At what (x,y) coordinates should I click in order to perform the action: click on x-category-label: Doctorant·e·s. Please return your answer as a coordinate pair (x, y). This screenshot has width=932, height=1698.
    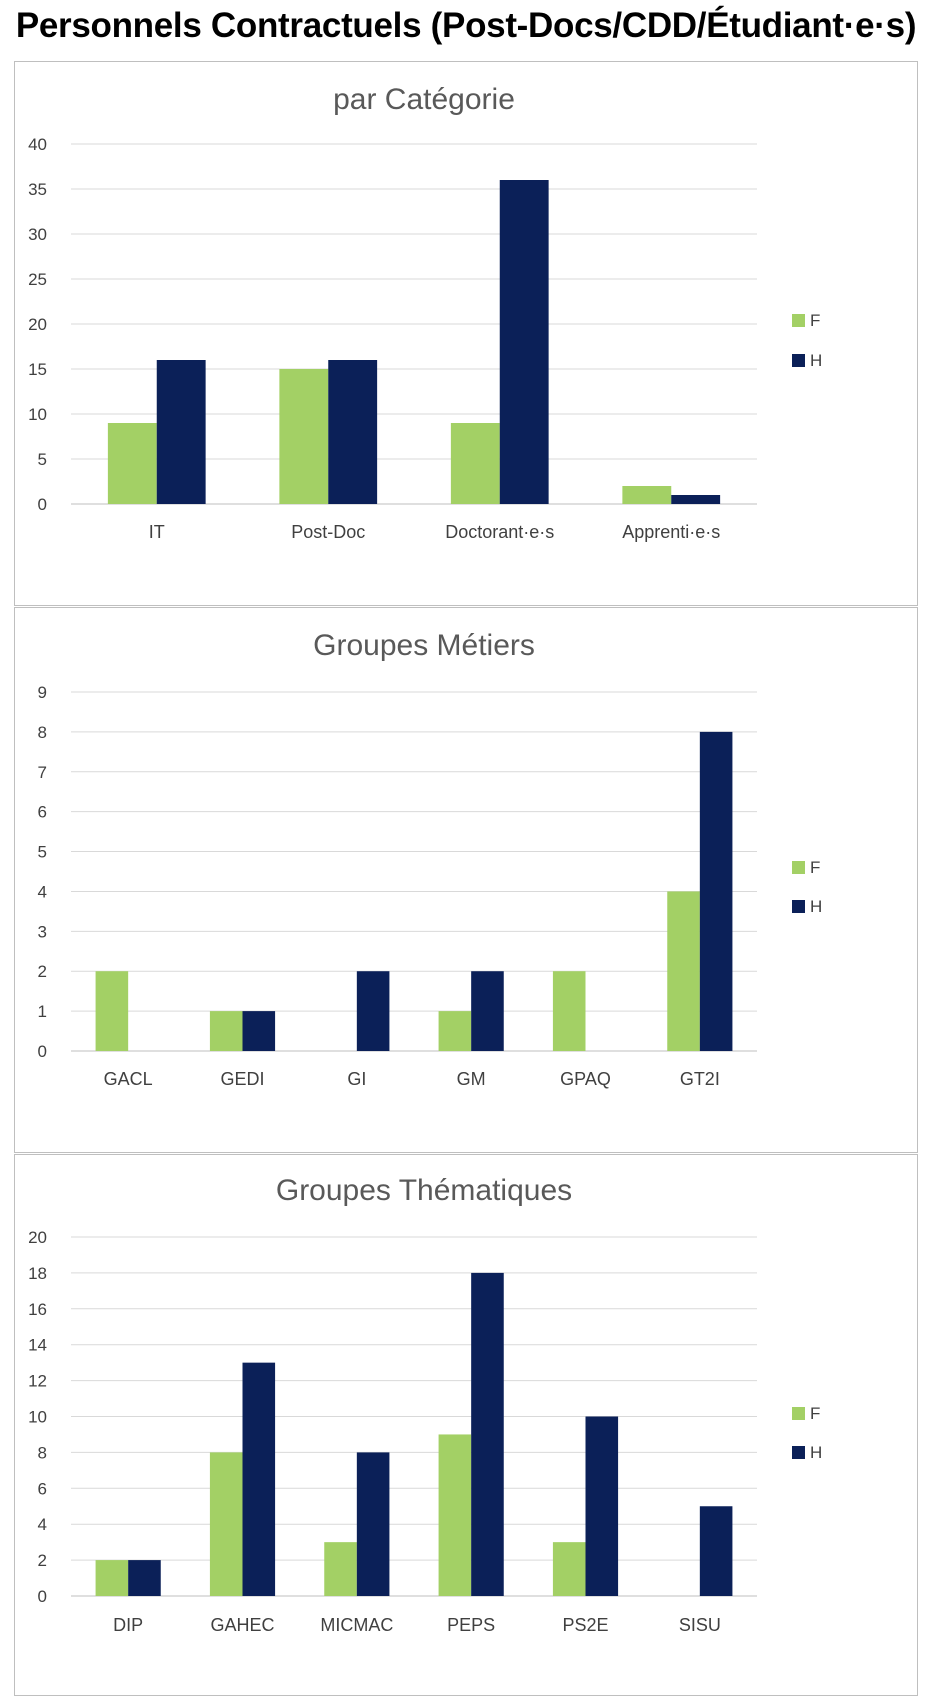
    Looking at the image, I should click on (499, 532).